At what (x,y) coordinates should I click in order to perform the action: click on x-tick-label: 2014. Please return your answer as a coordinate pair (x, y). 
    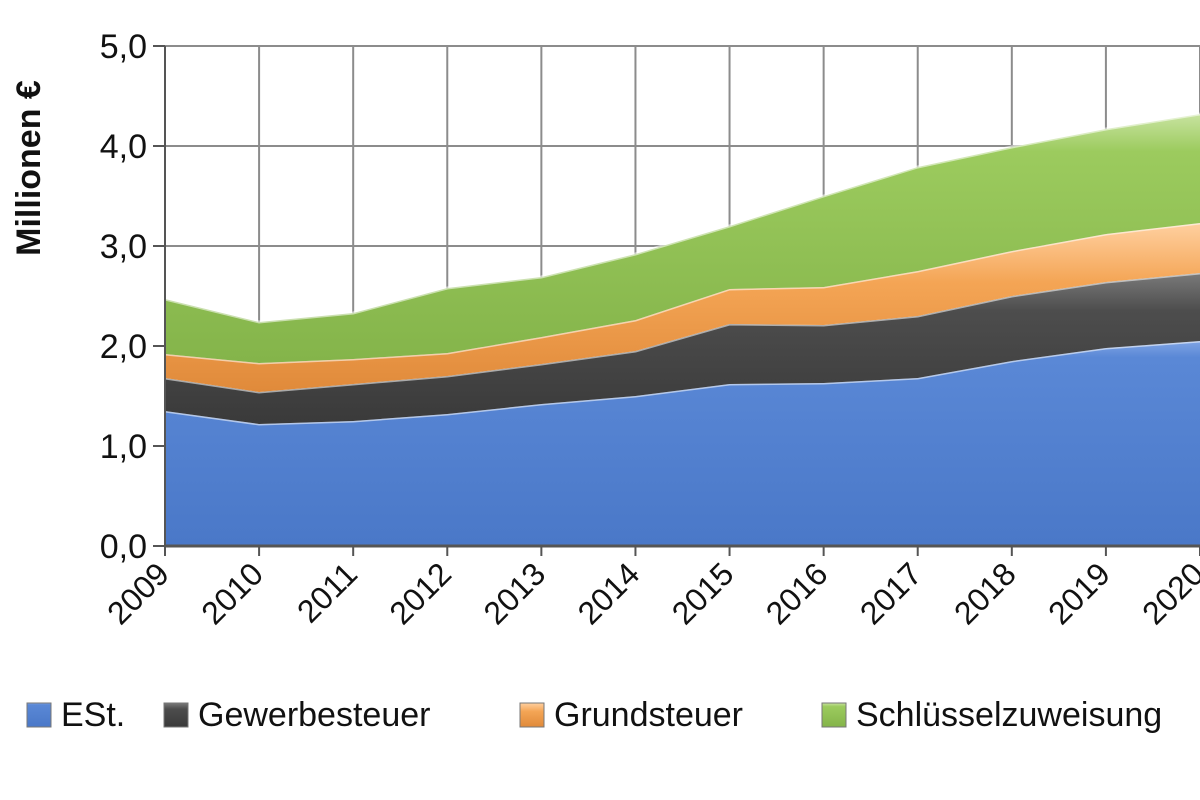
    Looking at the image, I should click on (609, 593).